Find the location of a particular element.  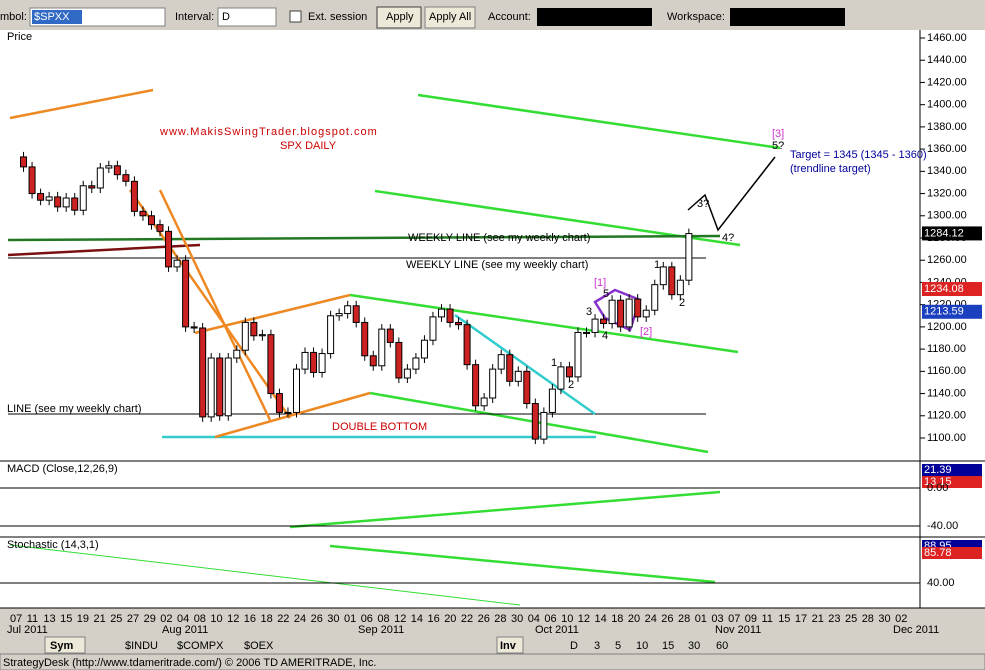

workspace-box is located at coordinates (787, 17).